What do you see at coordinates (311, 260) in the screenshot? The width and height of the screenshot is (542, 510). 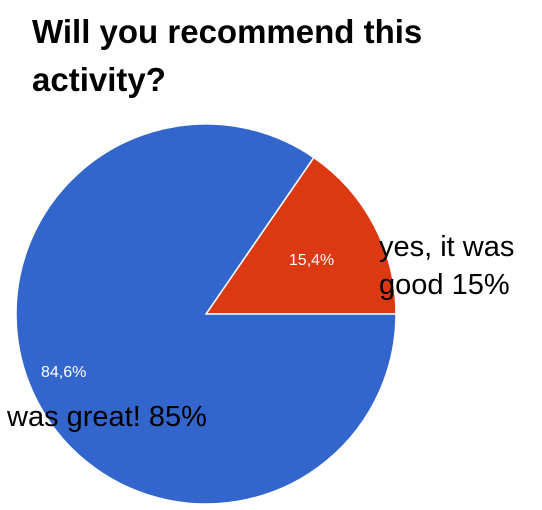 I see `slice-label-yes-it-was-good: 15,4%` at bounding box center [311, 260].